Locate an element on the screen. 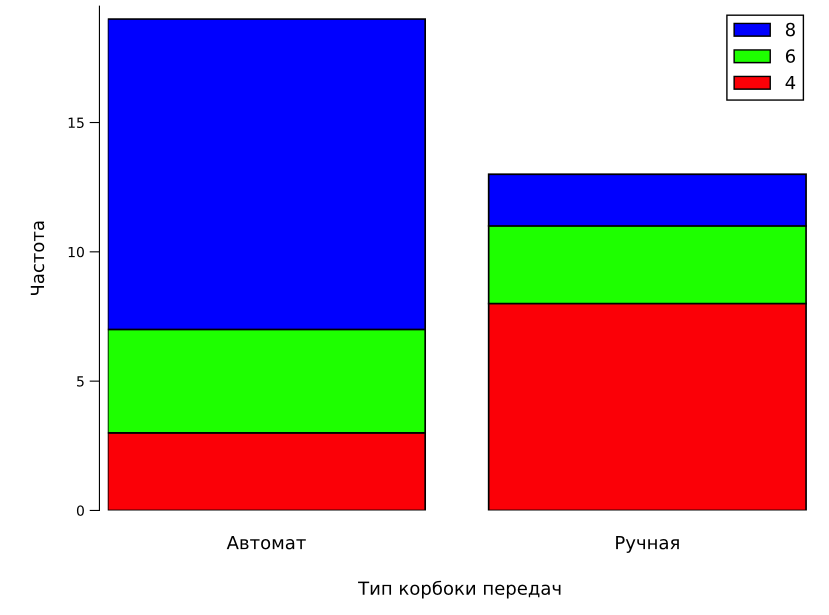 The width and height of the screenshot is (829, 615). x-tick-label: Ручная is located at coordinates (647, 544).